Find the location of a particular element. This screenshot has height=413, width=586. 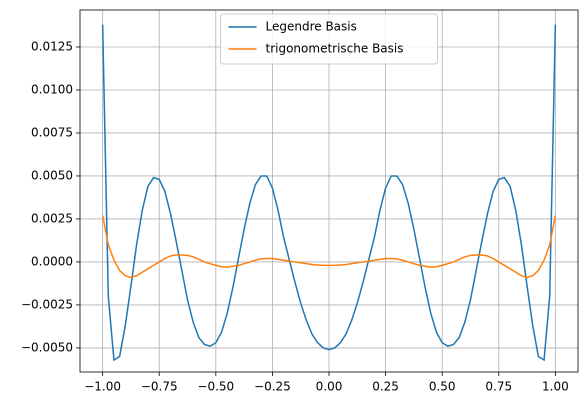

y-tick-label: −0.0025 is located at coordinates (47, 304).